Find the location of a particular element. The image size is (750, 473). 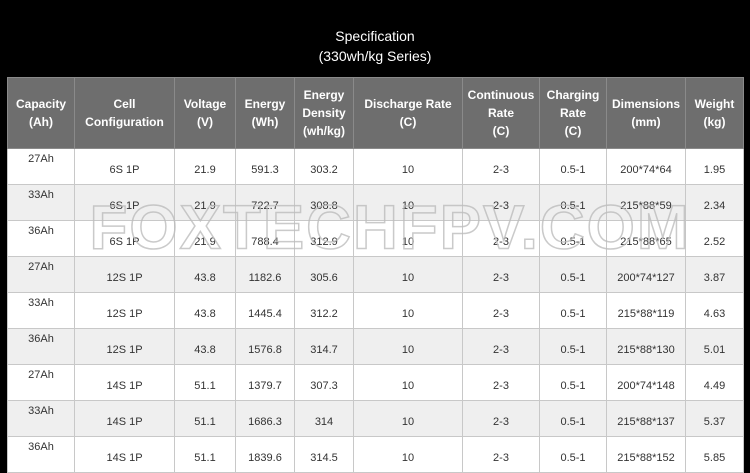

table-cell: 1576.8 is located at coordinates (265, 346).